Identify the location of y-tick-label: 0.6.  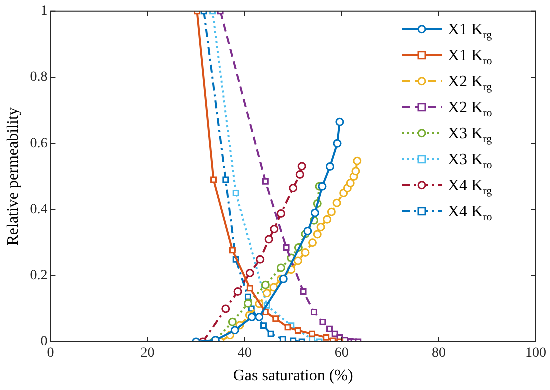
(39, 144).